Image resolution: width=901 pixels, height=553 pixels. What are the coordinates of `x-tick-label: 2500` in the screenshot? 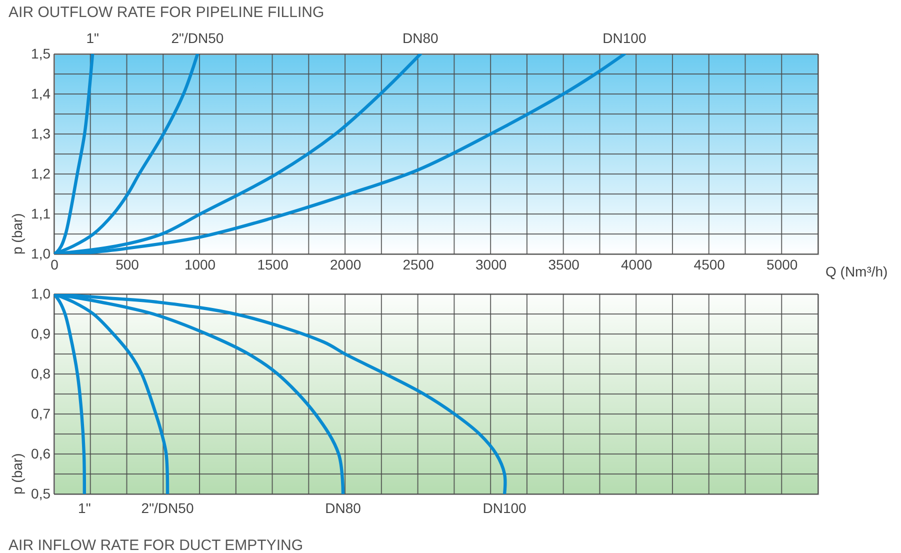 It's located at (418, 264).